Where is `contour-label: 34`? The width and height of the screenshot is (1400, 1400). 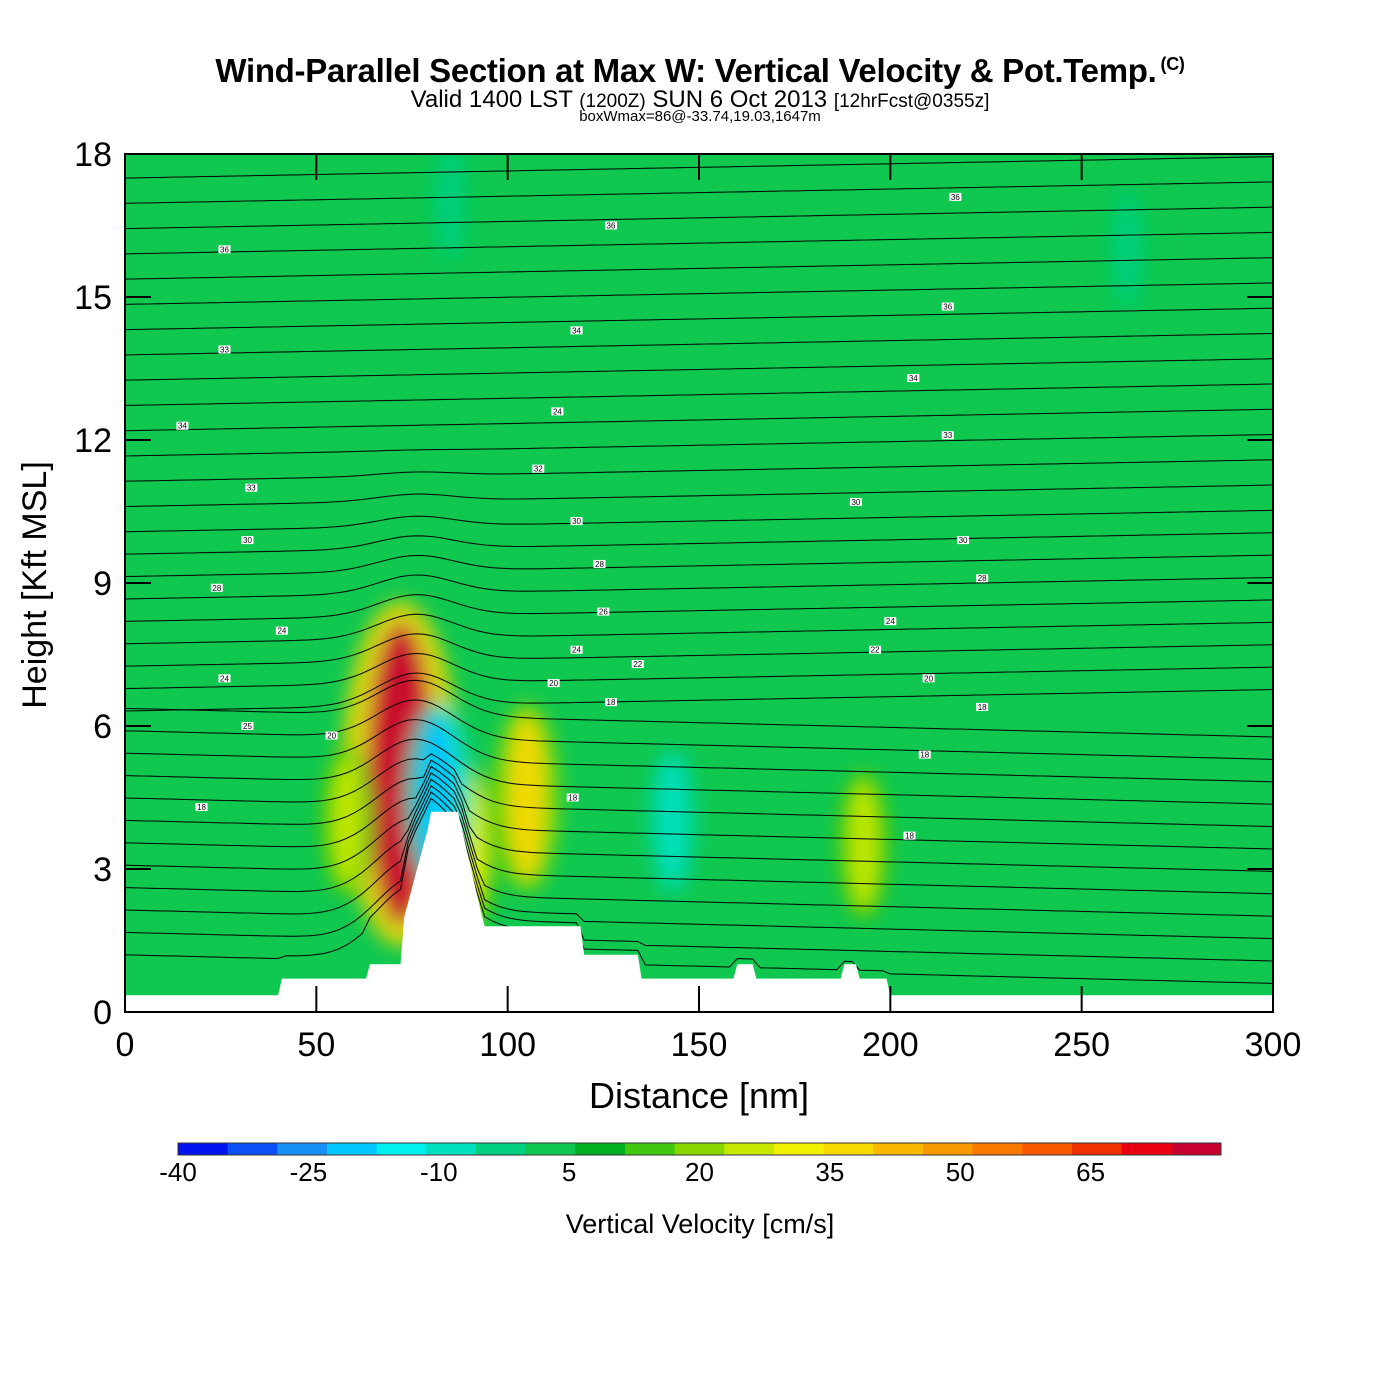 contour-label: 34 is located at coordinates (913, 378).